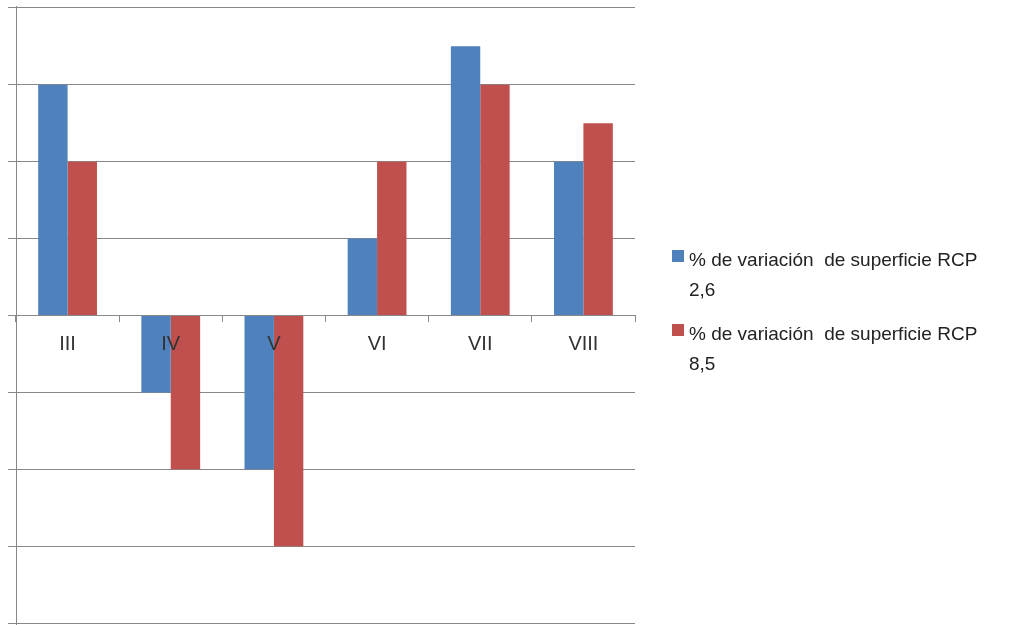 The height and width of the screenshot is (625, 1013). What do you see at coordinates (377, 343) in the screenshot?
I see `x-tick-label: VI` at bounding box center [377, 343].